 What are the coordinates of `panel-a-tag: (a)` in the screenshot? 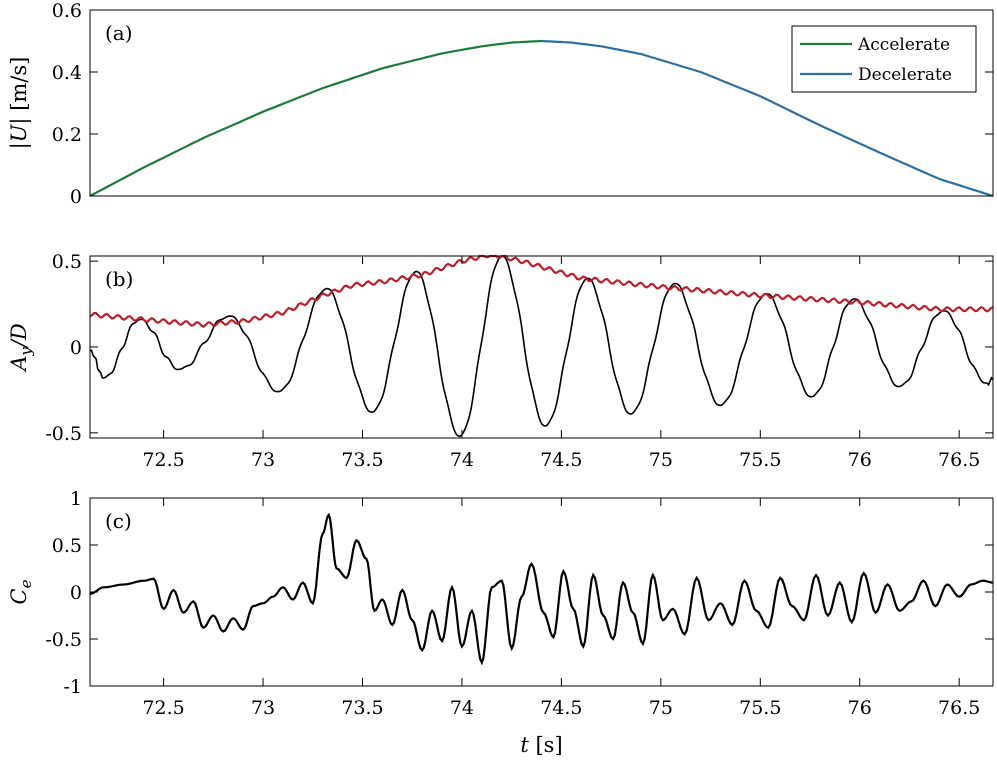 It's located at (119, 33).